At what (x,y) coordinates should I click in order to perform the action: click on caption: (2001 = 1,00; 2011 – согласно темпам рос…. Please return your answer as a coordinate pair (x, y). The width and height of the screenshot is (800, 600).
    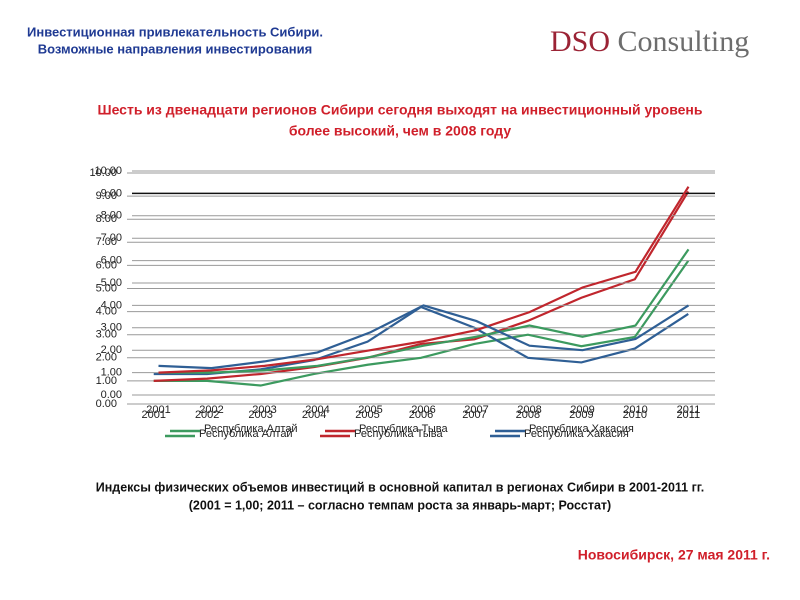
    Looking at the image, I should click on (400, 505).